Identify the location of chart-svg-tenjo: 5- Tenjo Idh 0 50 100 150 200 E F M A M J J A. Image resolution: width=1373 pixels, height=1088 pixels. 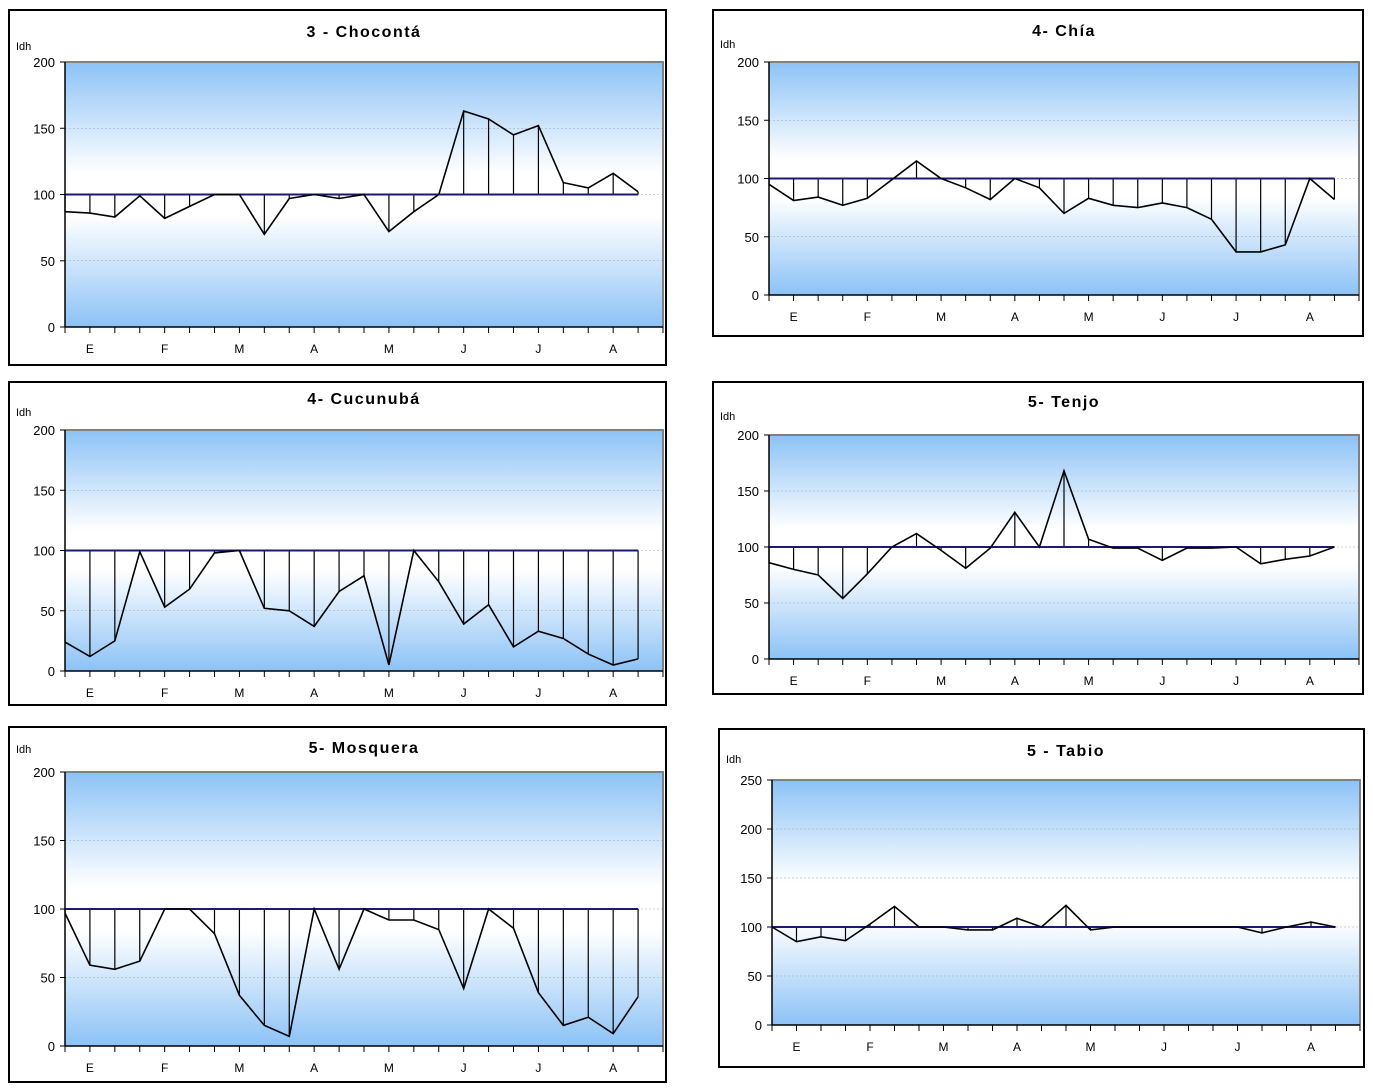
(1040, 541).